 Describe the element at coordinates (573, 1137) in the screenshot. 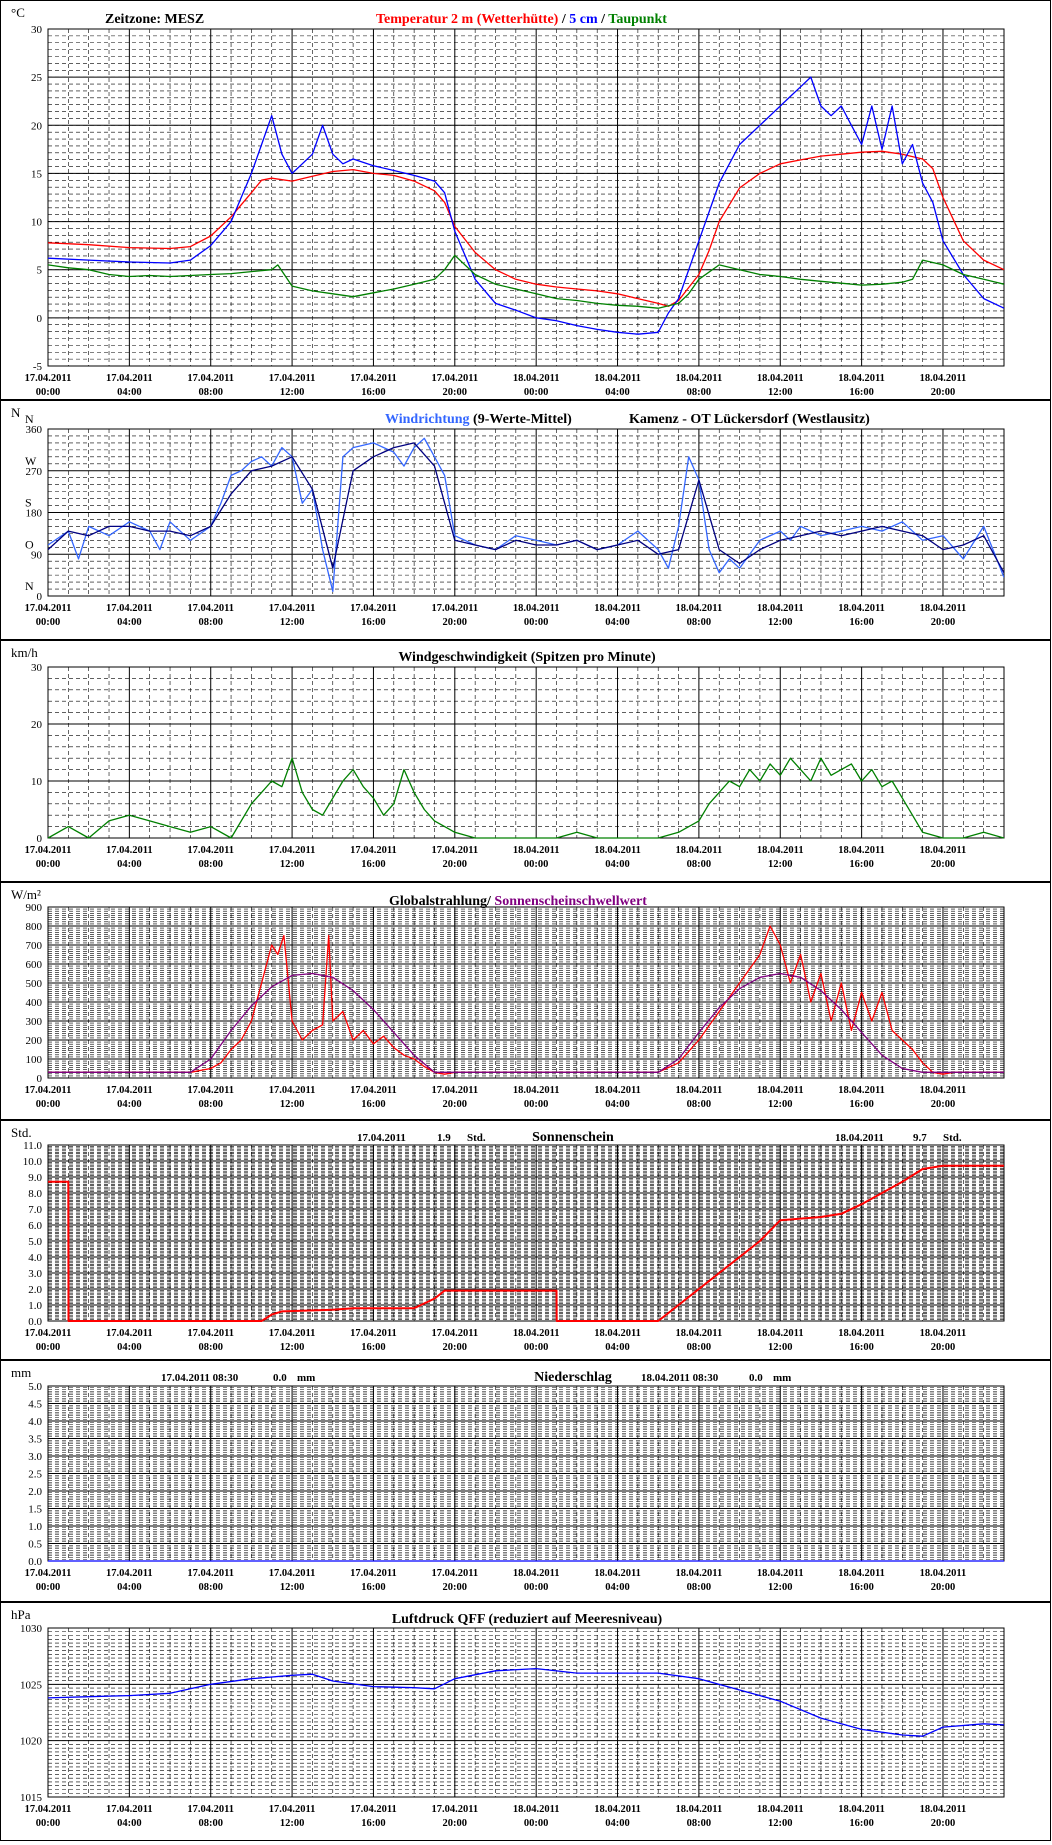

I see `chart-title: Sonnenschein` at that location.